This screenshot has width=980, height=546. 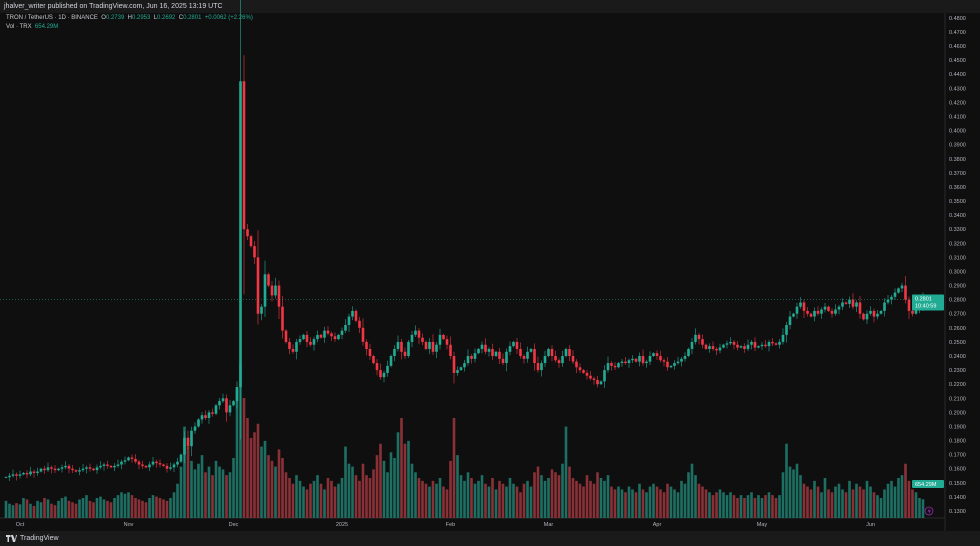 What do you see at coordinates (762, 525) in the screenshot?
I see `x-tick-label: May` at bounding box center [762, 525].